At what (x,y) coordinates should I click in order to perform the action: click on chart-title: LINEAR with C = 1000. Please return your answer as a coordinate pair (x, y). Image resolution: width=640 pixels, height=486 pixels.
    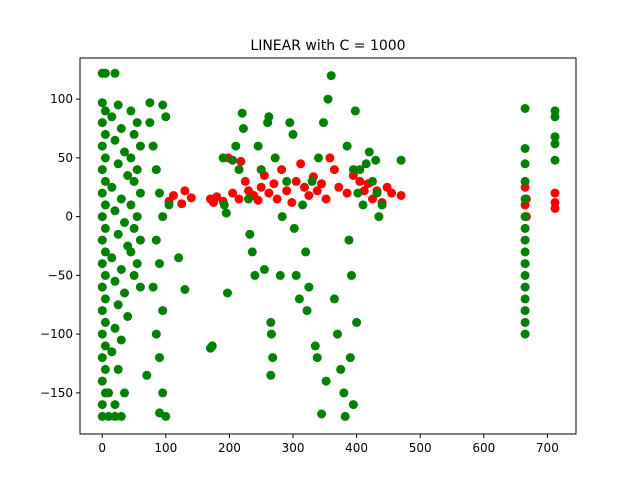
    Looking at the image, I should click on (327, 46).